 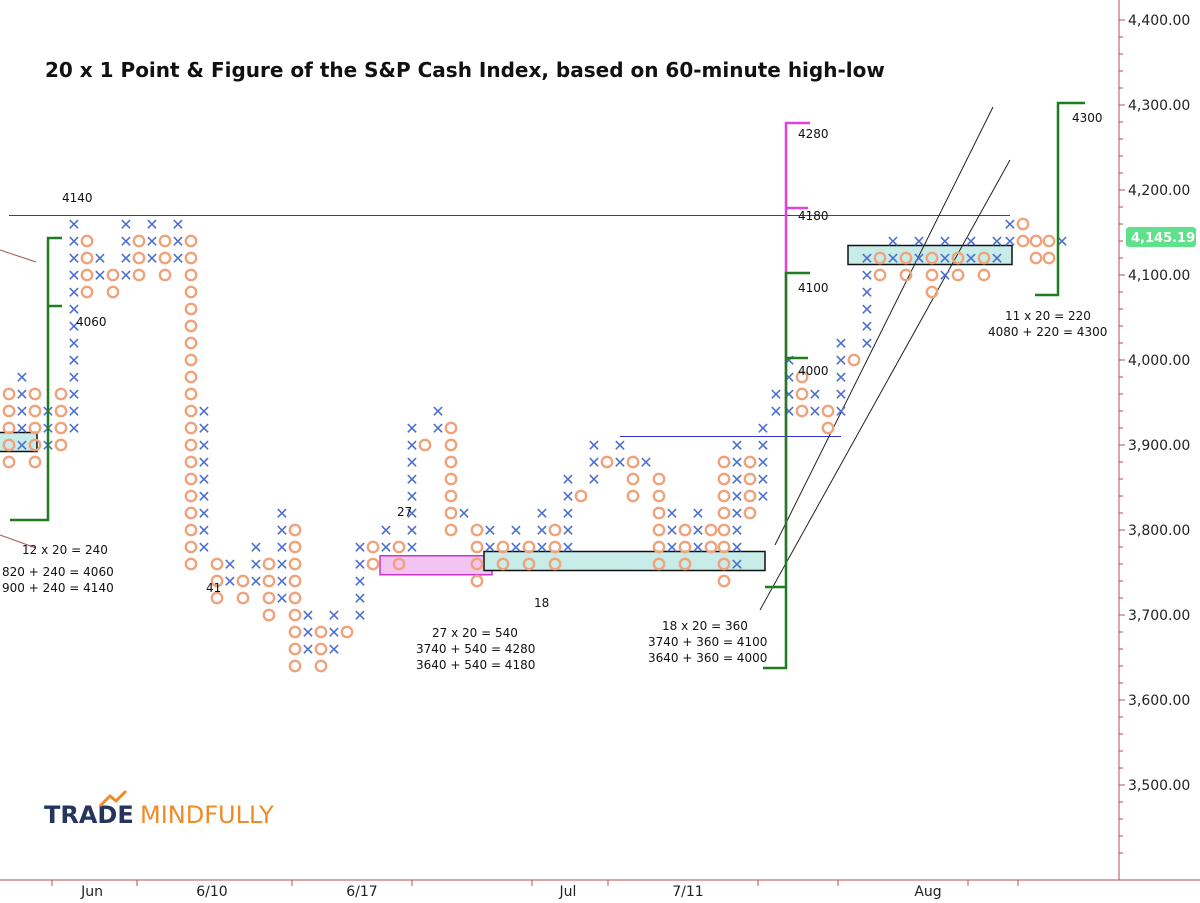 I want to click on anno-count-left-1: 12 x 20 = 240, so click(x=65, y=550).